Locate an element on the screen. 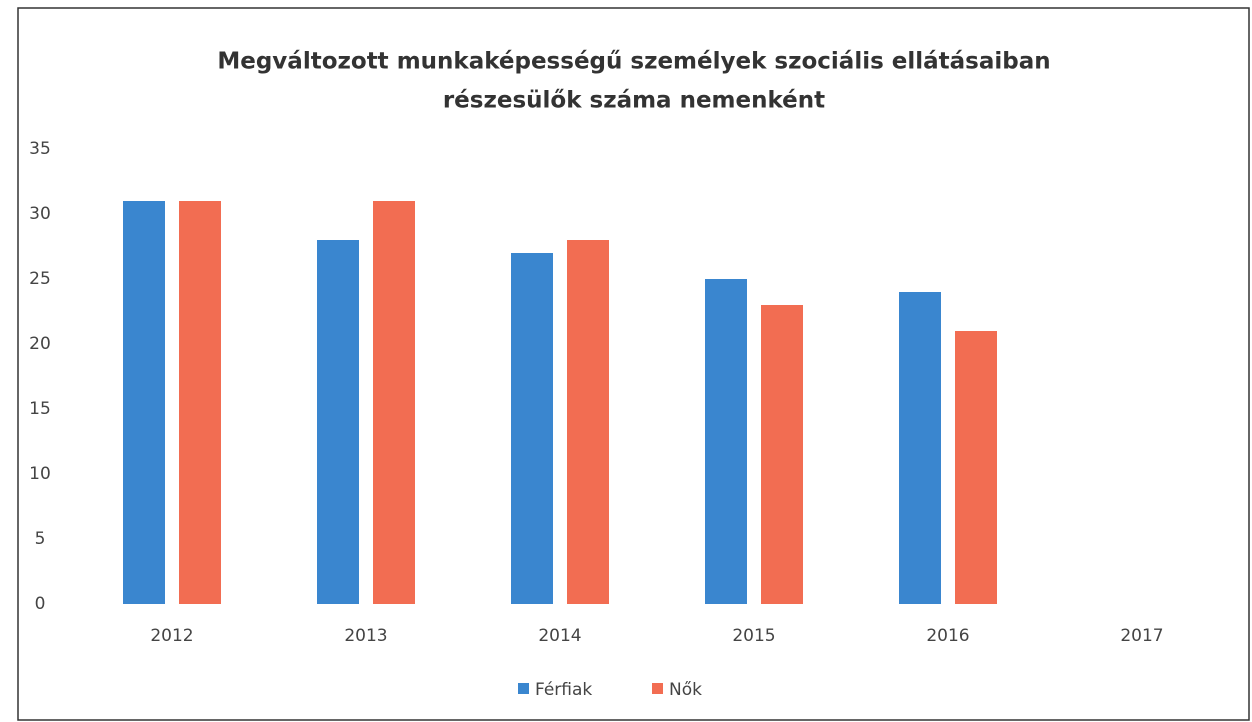  legend-label: Nők is located at coordinates (685, 690).